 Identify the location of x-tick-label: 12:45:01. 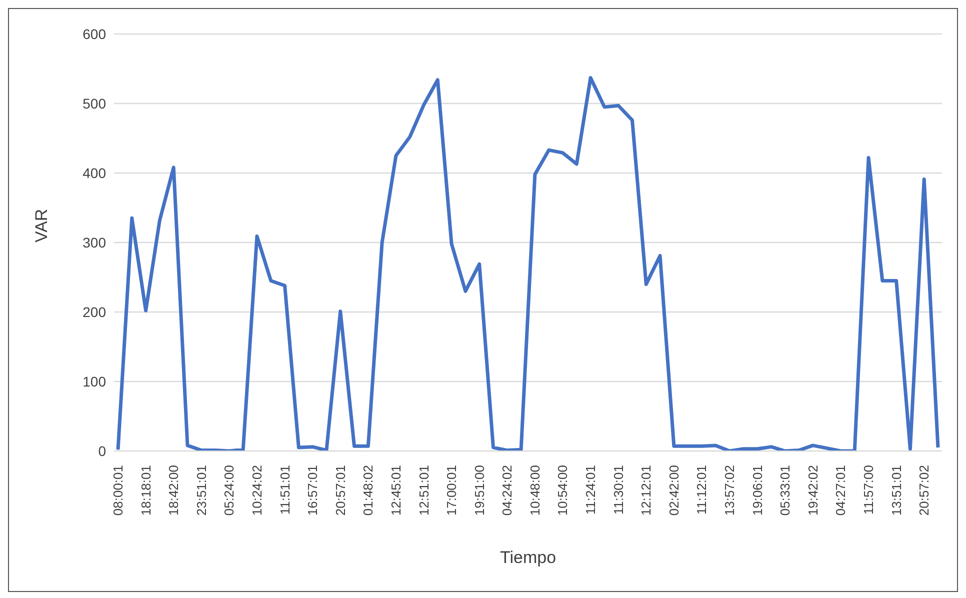
(396, 490).